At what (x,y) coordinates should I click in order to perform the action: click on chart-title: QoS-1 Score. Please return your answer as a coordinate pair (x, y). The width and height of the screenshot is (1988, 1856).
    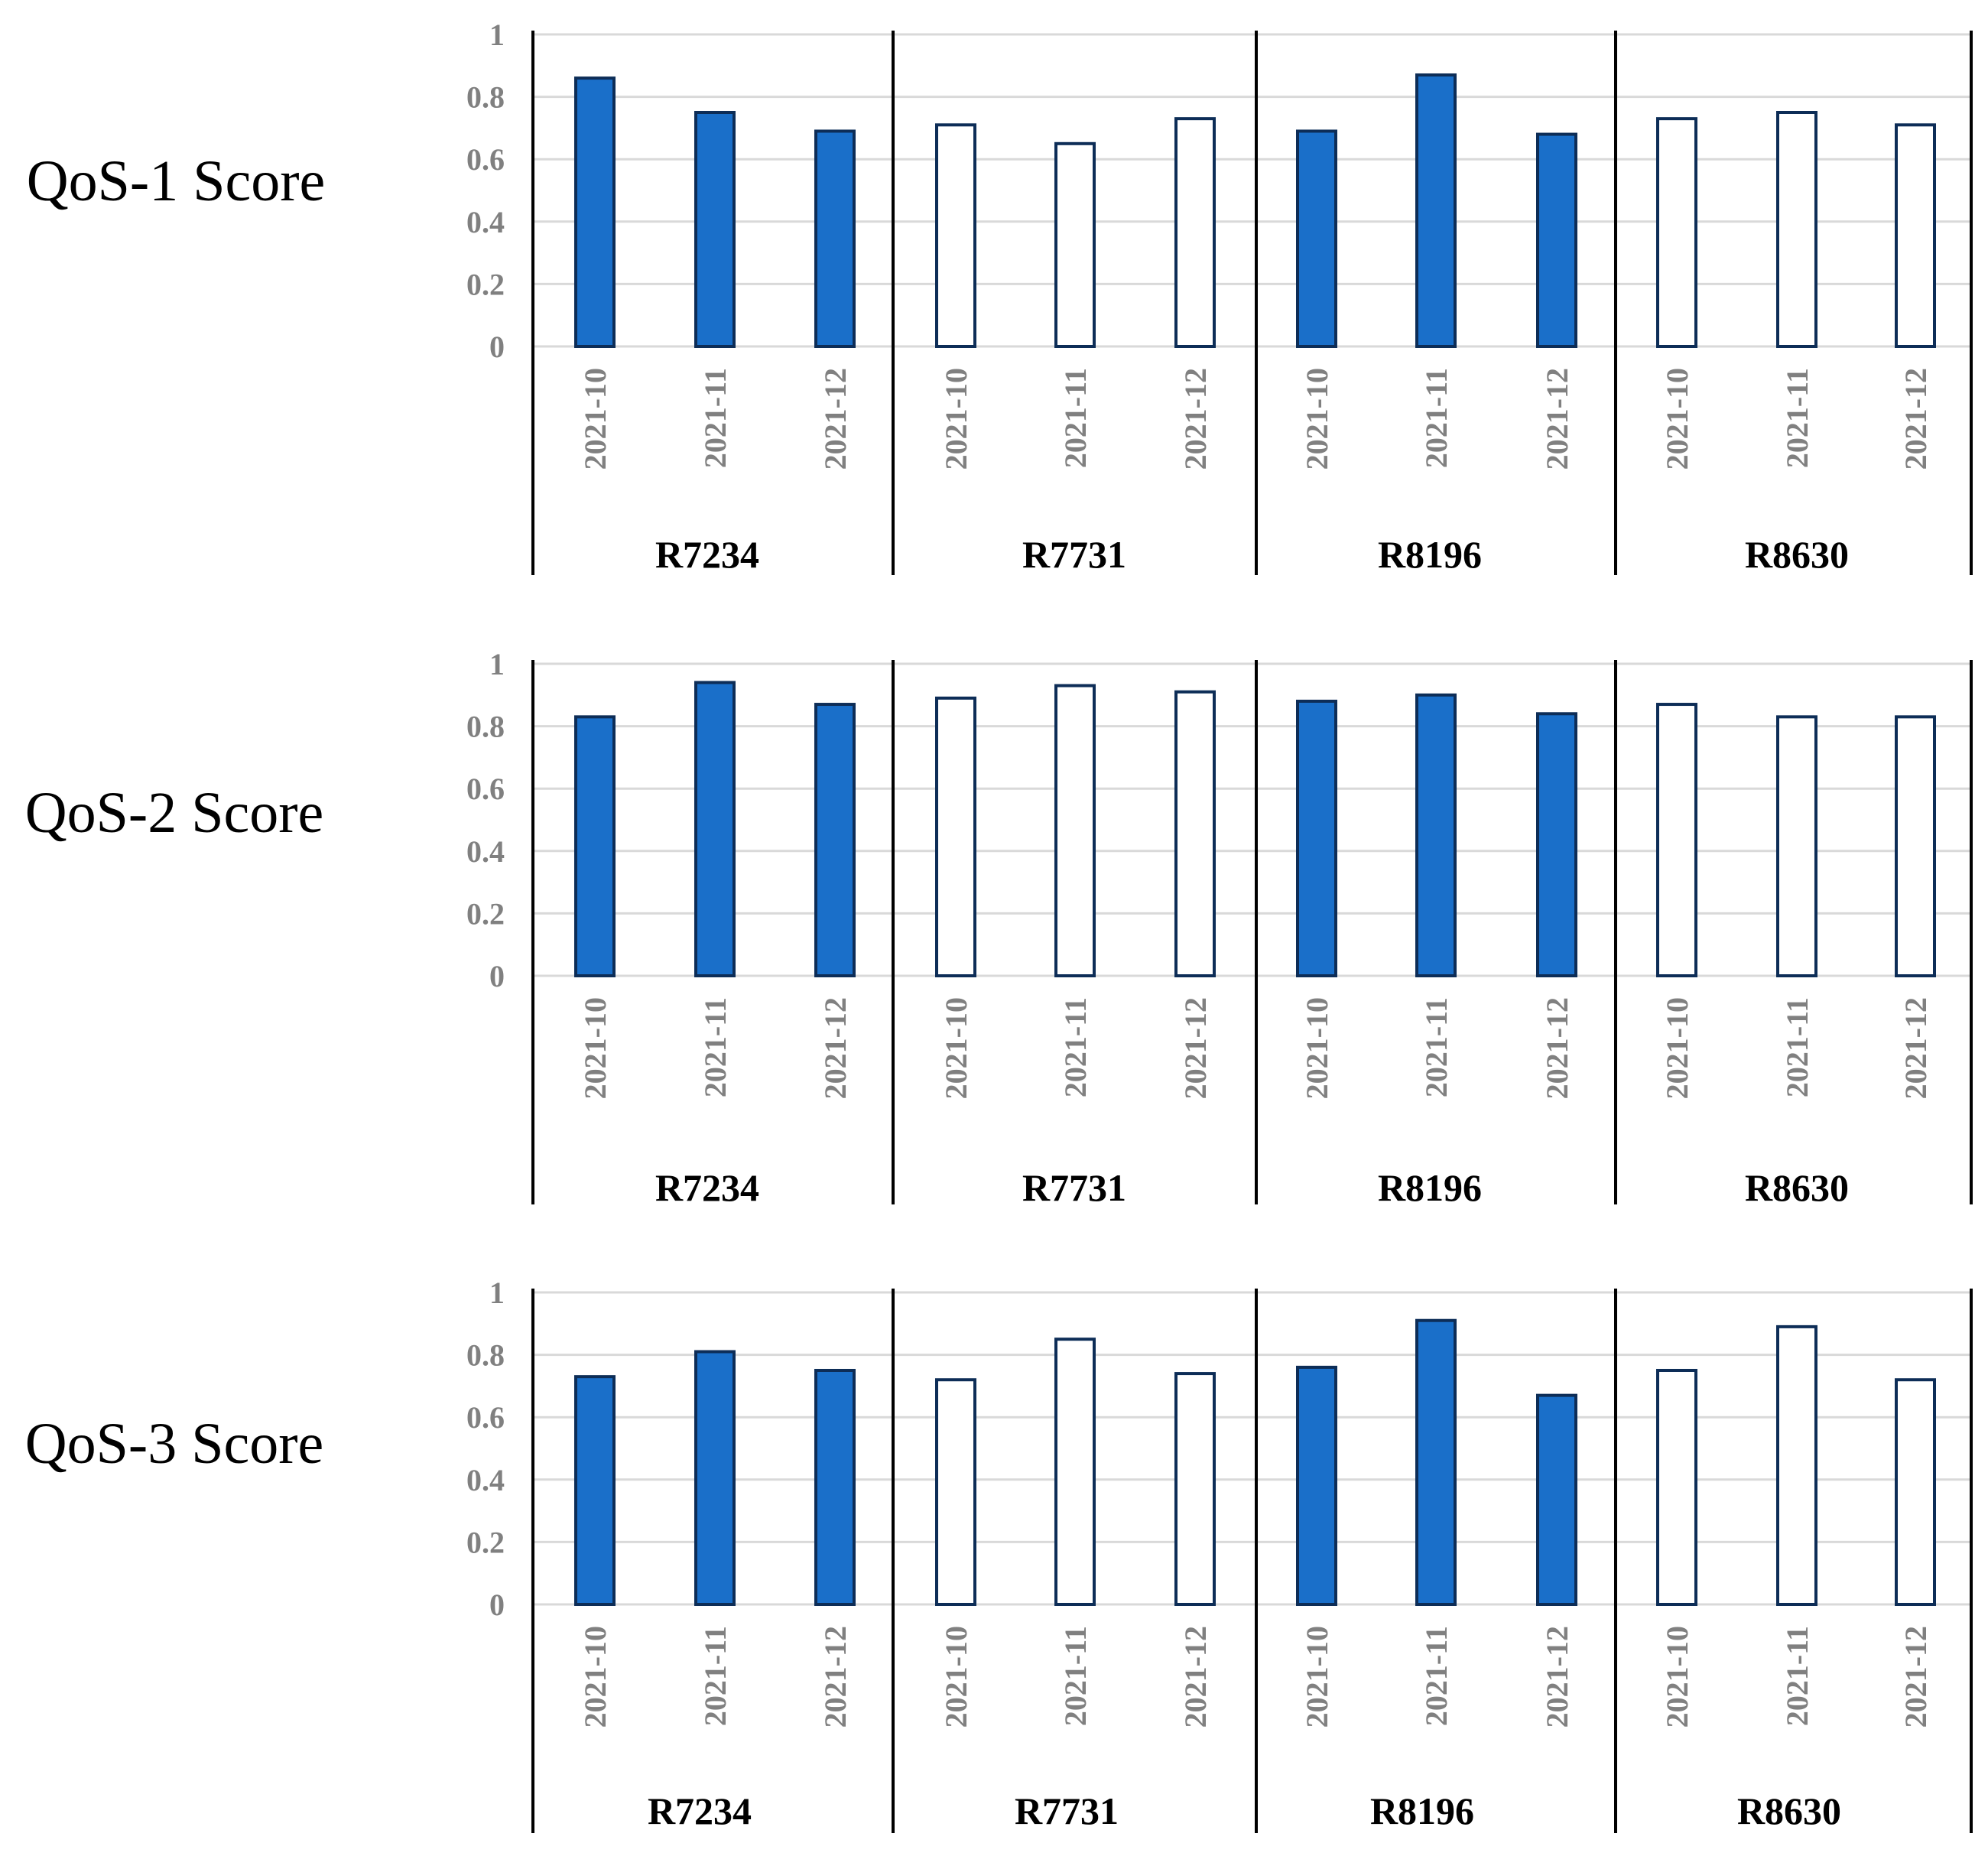
    Looking at the image, I should click on (176, 181).